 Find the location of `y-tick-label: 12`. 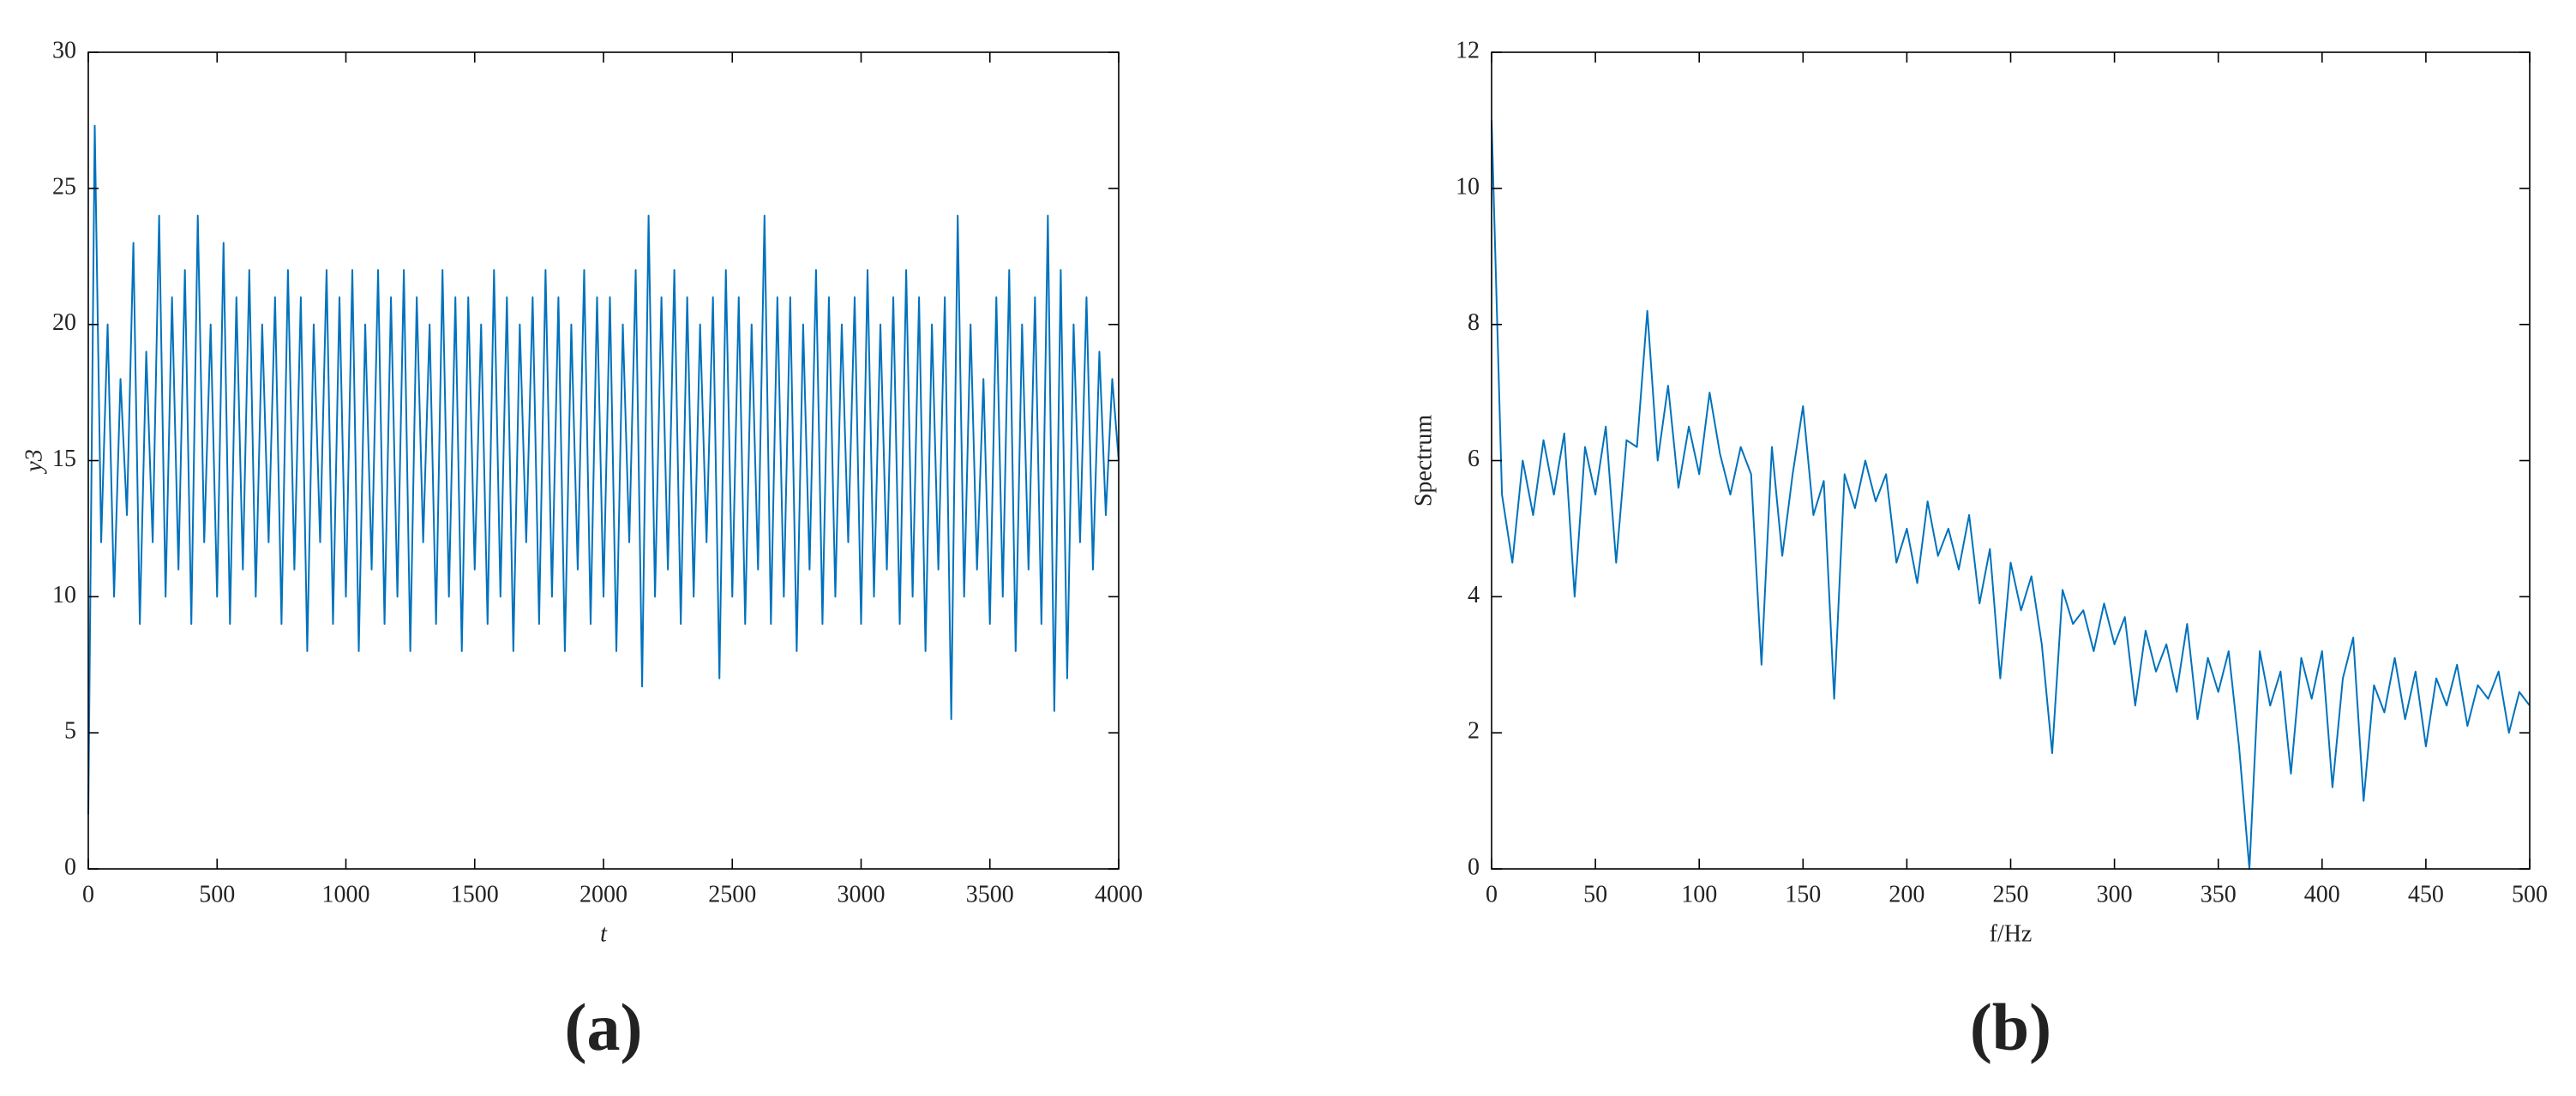

y-tick-label: 12 is located at coordinates (1468, 50).